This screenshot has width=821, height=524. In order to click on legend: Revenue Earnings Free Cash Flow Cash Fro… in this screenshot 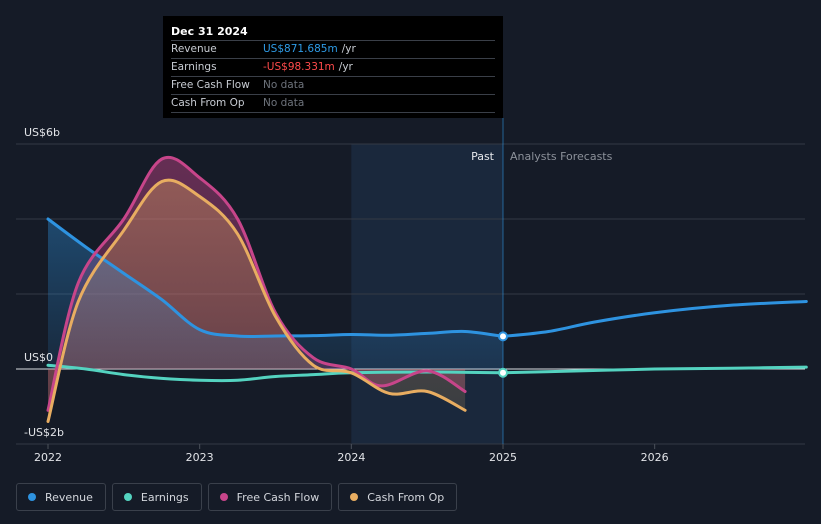, I will do `click(237, 497)`.